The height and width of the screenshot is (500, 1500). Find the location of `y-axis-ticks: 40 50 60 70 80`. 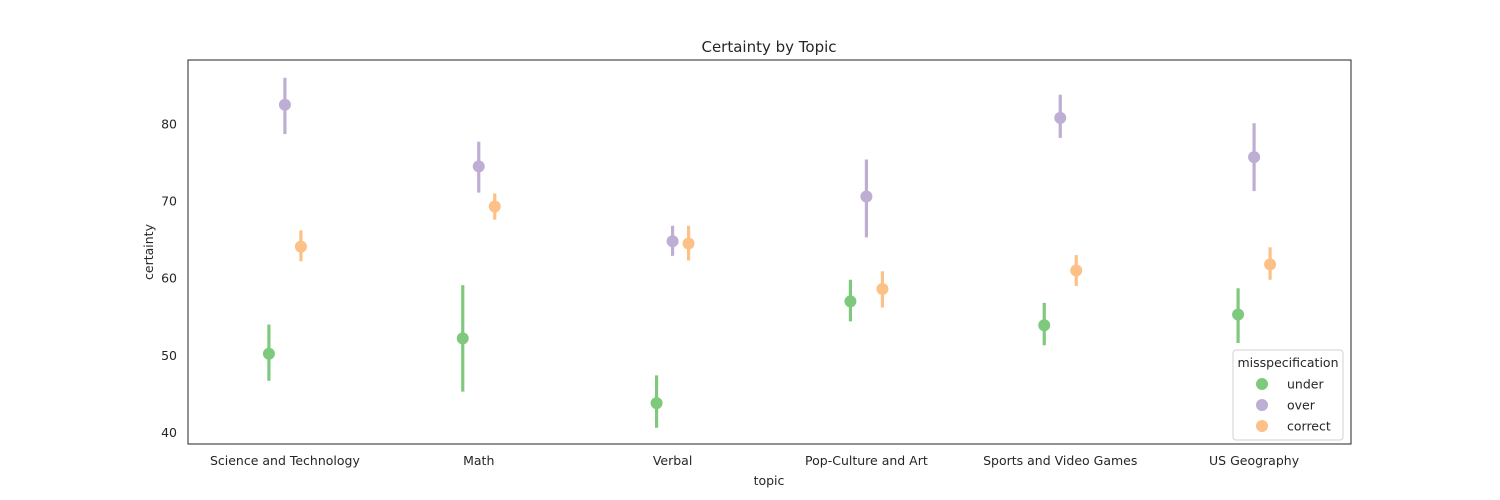

y-axis-ticks: 40 50 60 70 80 is located at coordinates (169, 278).